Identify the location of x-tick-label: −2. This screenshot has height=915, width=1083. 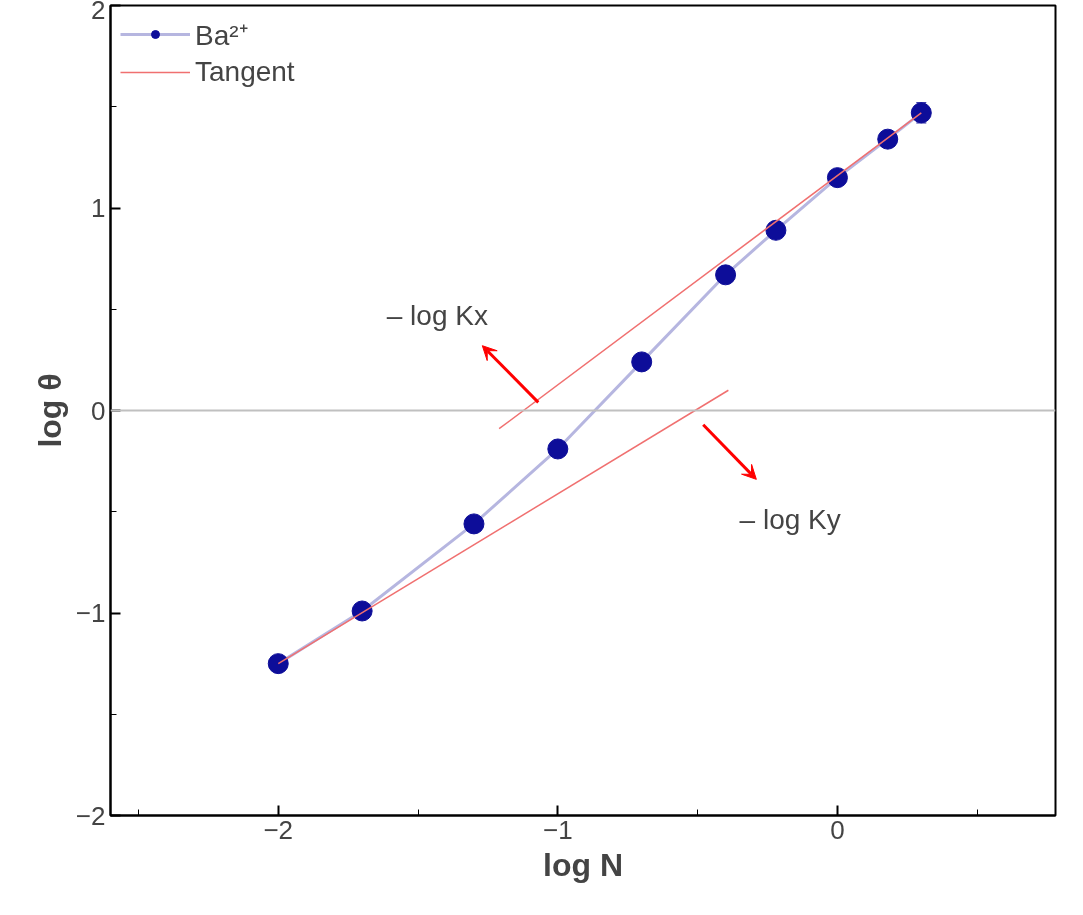
(278, 829).